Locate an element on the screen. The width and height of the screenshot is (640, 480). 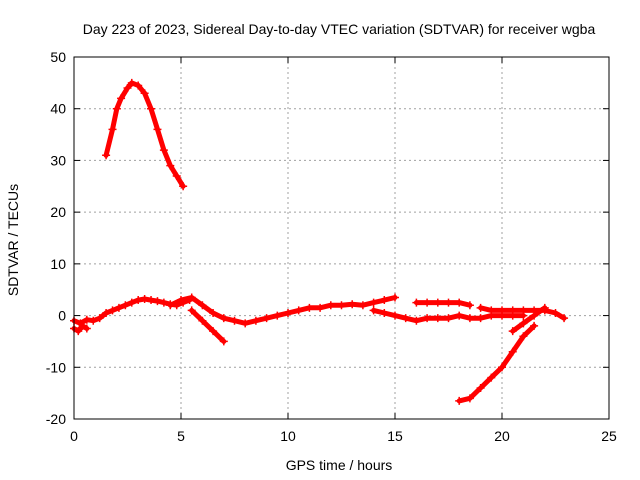
x-axis-label: GPS time / hours is located at coordinates (339, 465).